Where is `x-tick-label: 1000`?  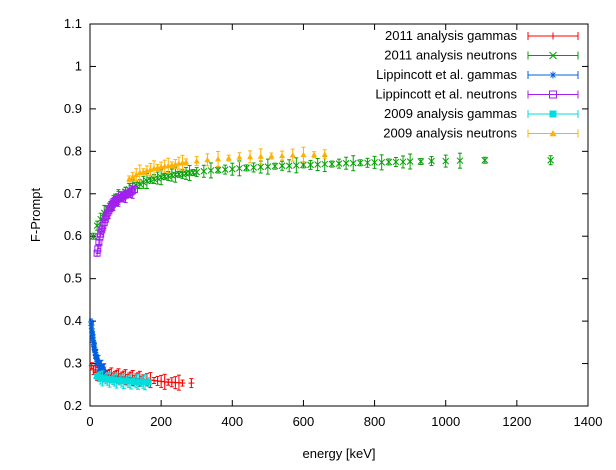 x-tick-label: 1000 is located at coordinates (445, 421).